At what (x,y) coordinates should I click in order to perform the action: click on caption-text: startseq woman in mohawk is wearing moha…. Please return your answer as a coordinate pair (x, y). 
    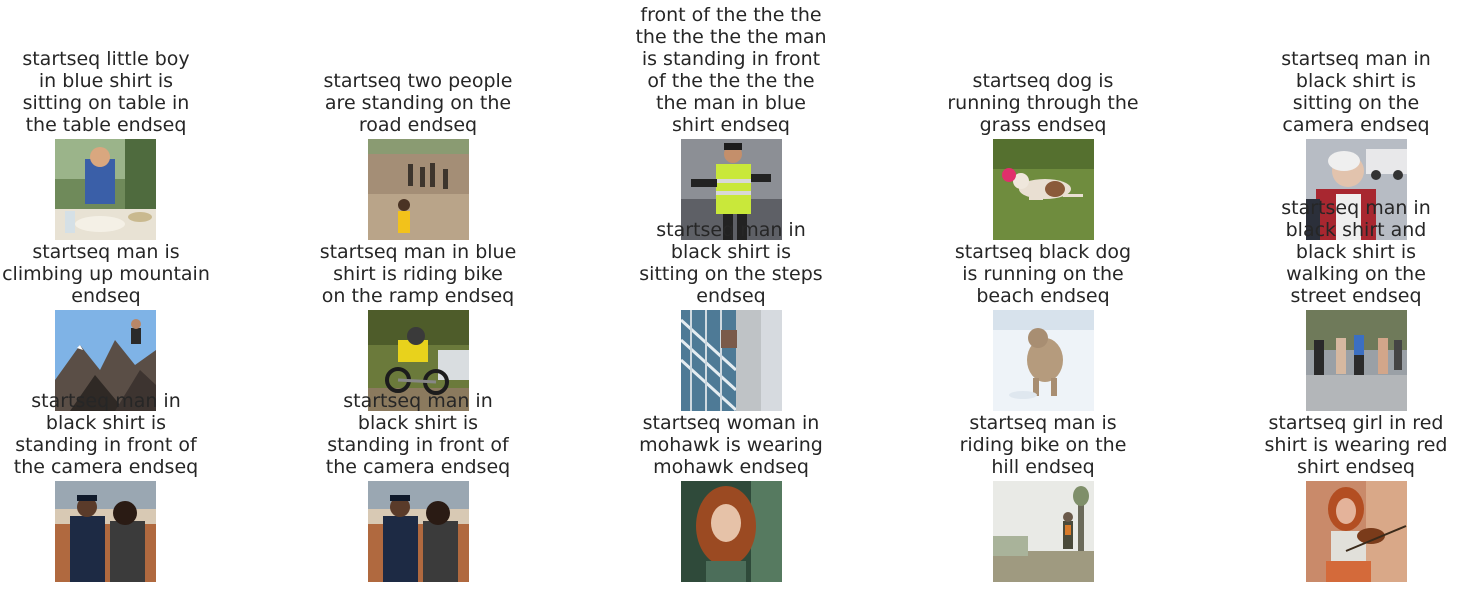
    Looking at the image, I should click on (731, 445).